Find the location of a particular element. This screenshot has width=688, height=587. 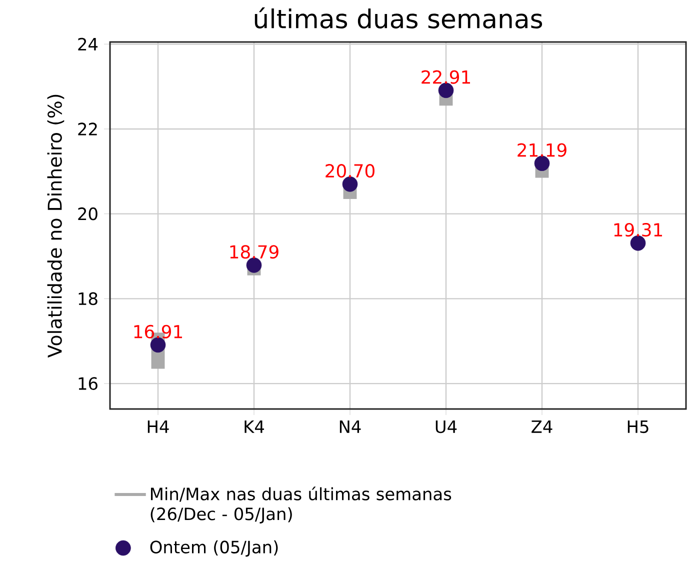

y-axis-title: Volatilidade no Dinheiro (%) is located at coordinates (55, 226).